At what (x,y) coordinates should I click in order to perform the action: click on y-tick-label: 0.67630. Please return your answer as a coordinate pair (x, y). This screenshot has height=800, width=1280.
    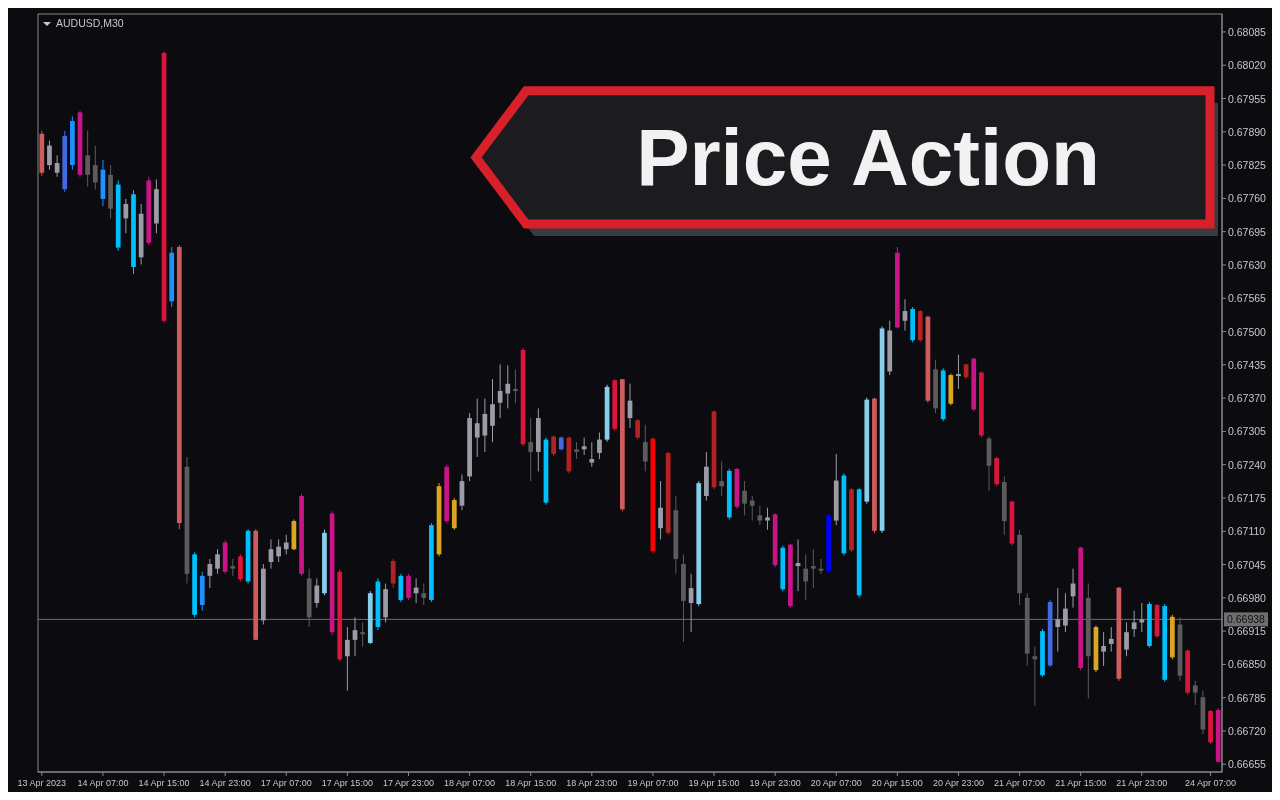
    Looking at the image, I should click on (1247, 264).